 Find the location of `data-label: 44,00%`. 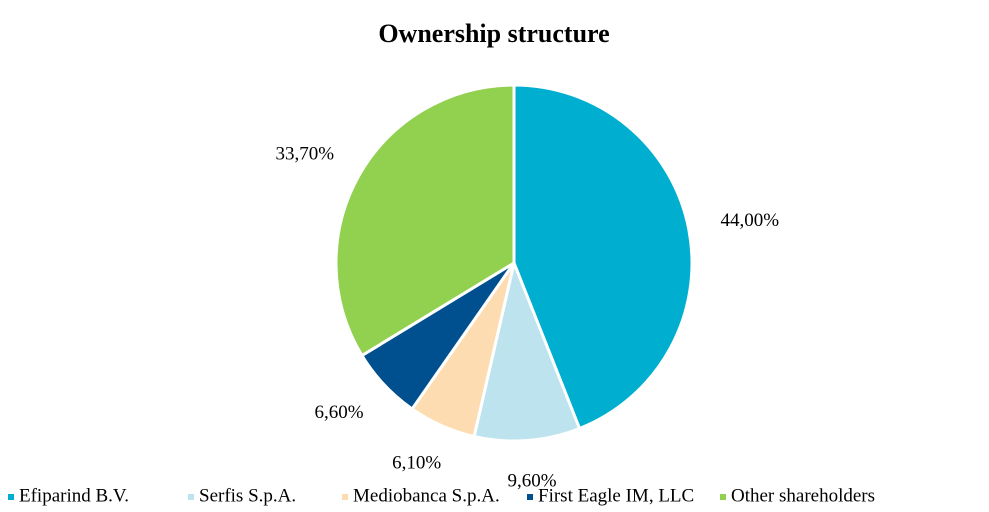

data-label: 44,00% is located at coordinates (749, 220).